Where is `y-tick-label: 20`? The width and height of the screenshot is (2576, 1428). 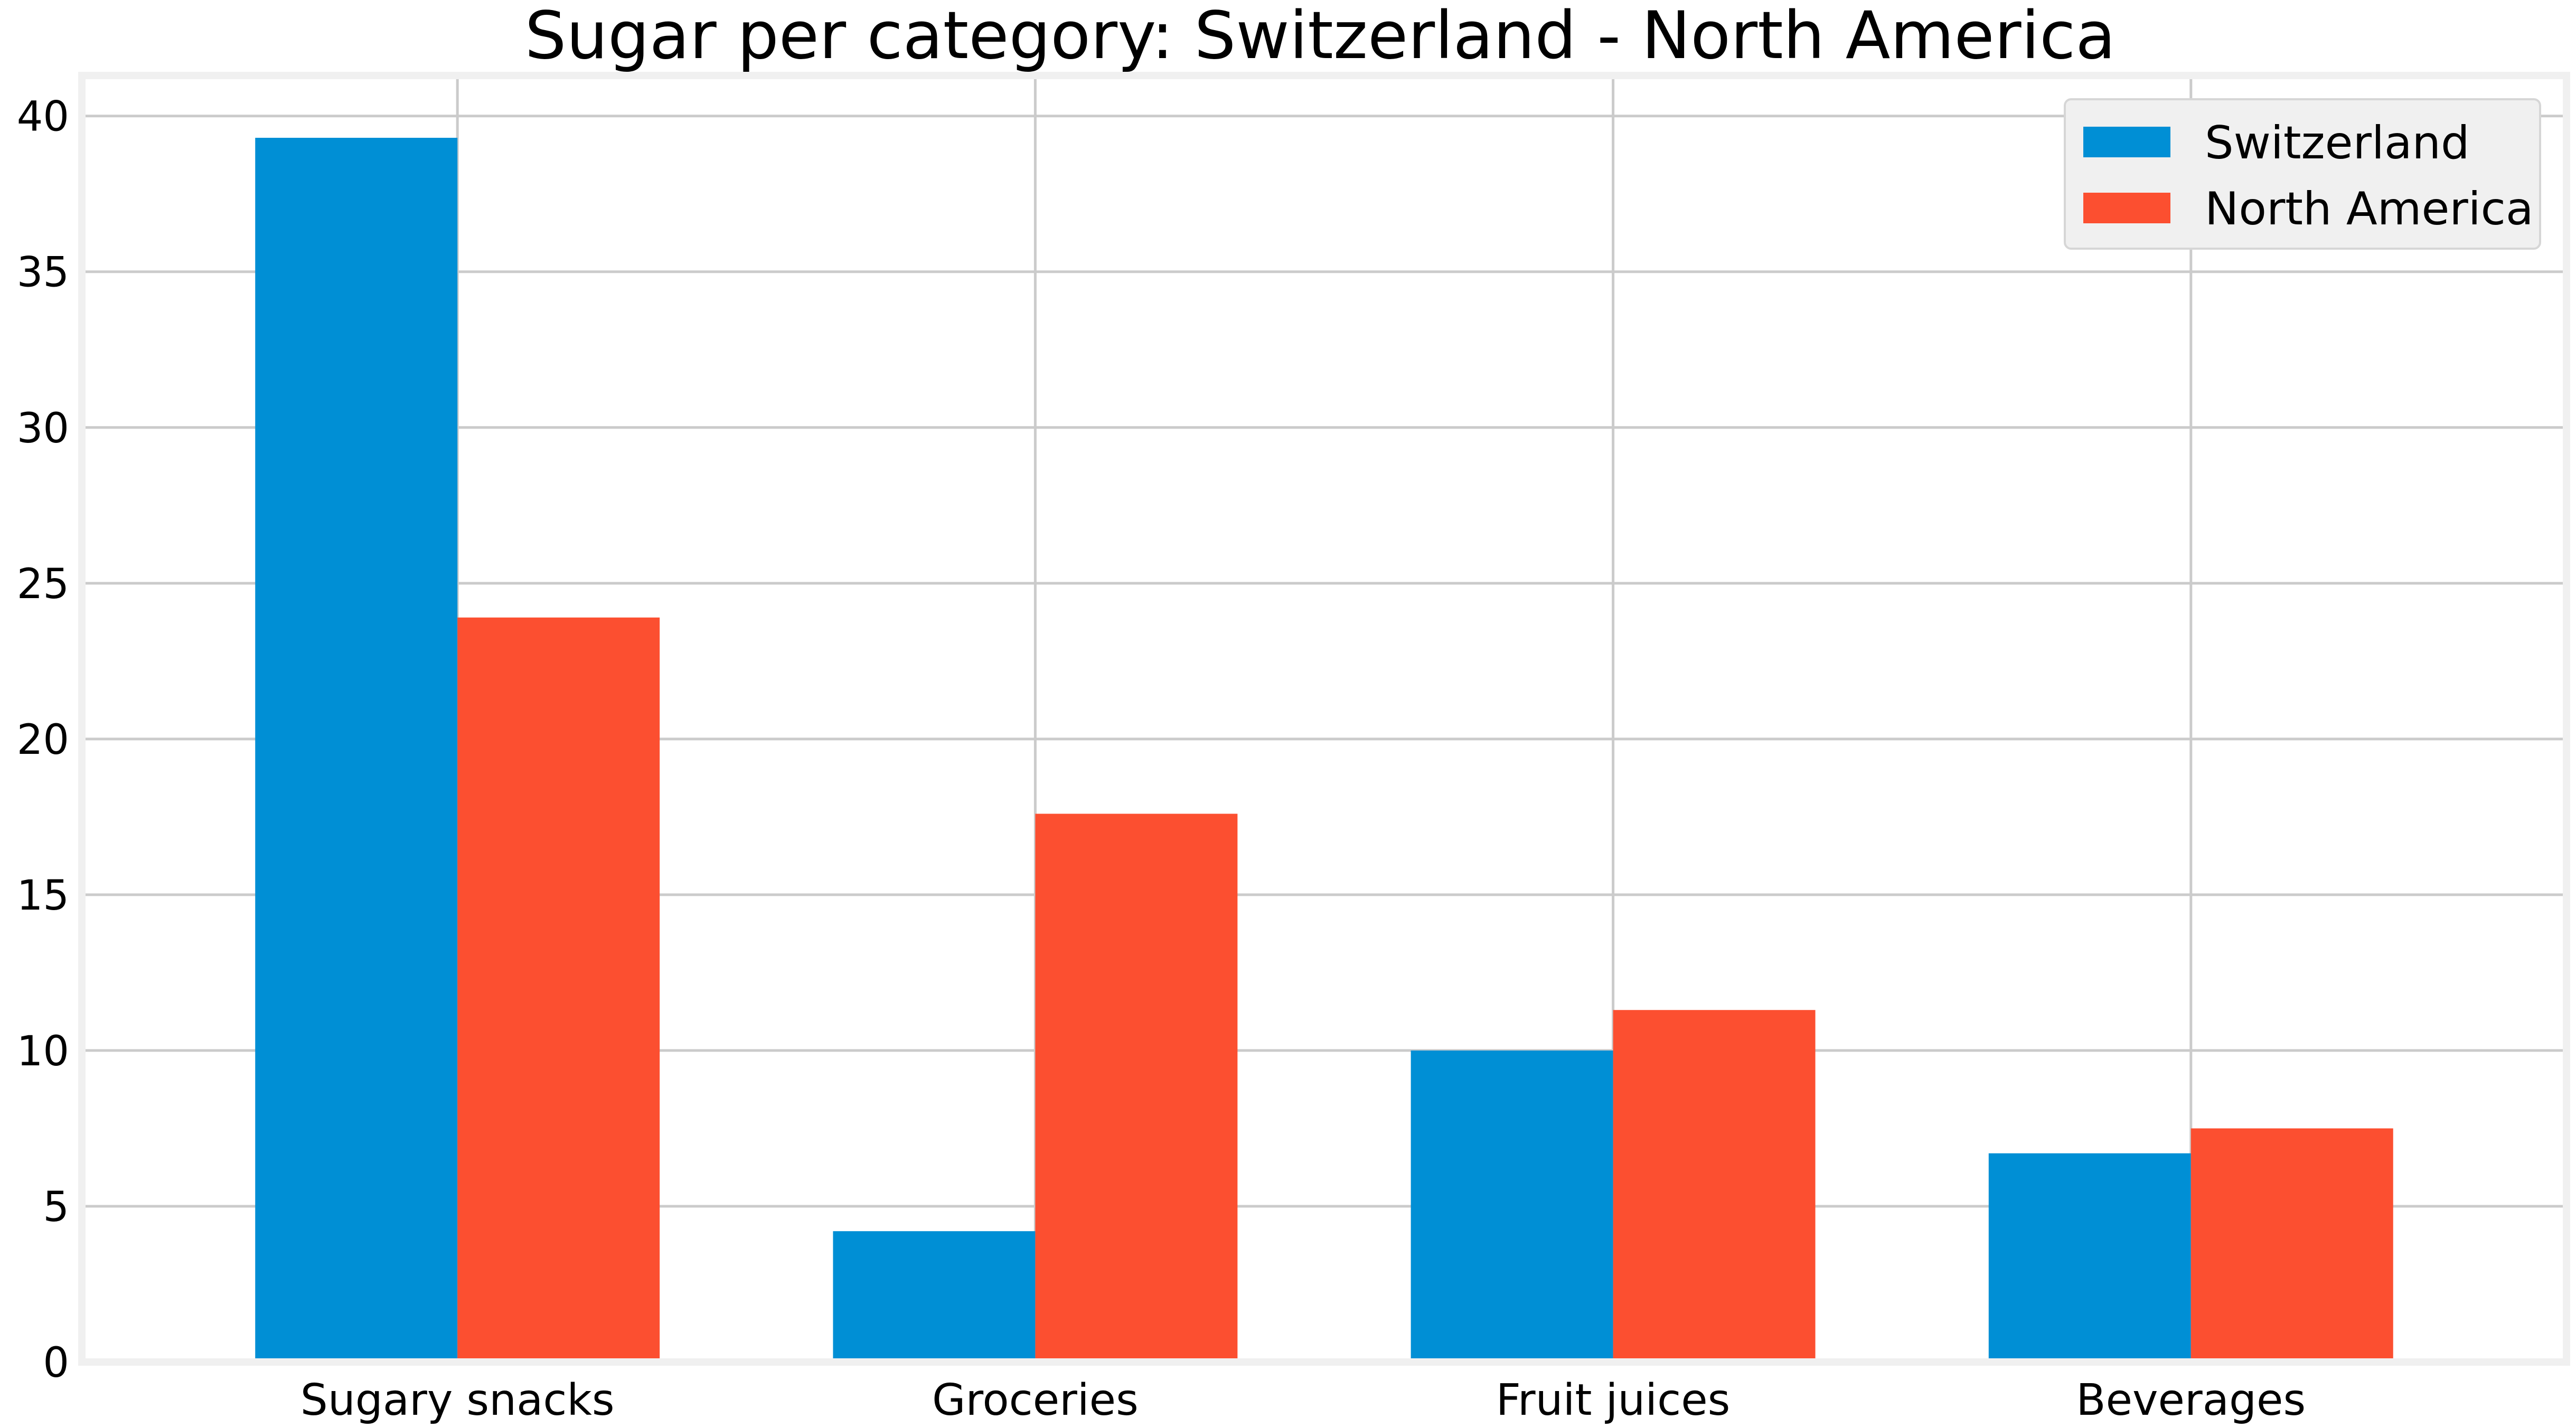 y-tick-label: 20 is located at coordinates (43, 740).